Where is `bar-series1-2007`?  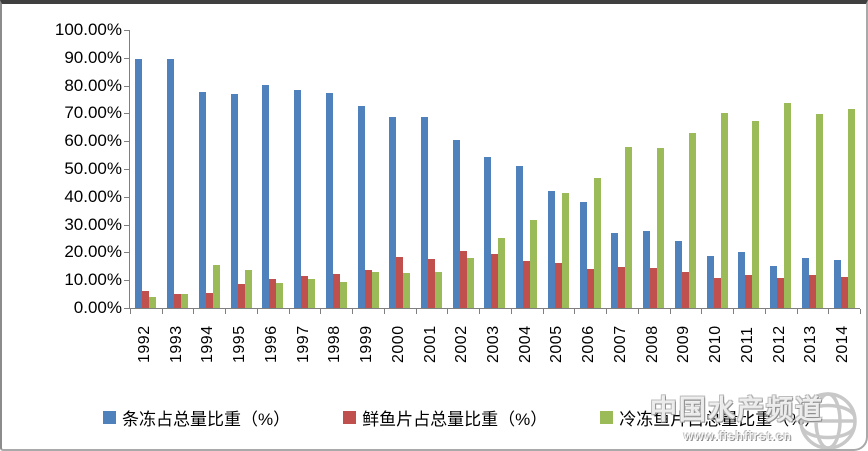 bar-series1-2007 is located at coordinates (615, 270).